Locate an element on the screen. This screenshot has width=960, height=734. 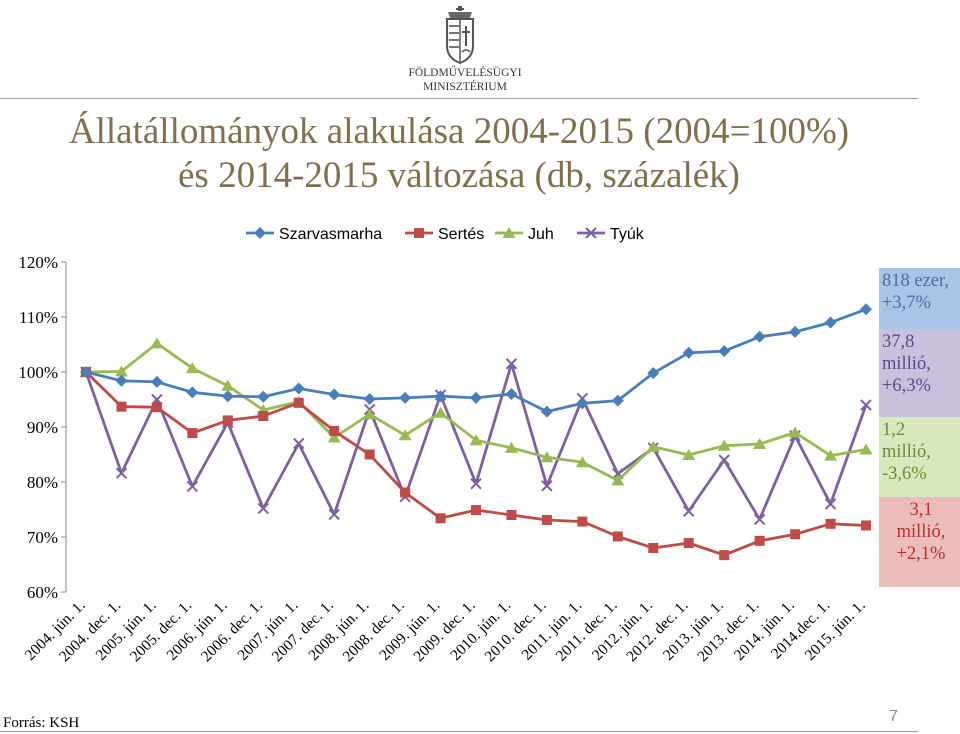
change-box-text: +6,3% is located at coordinates (906, 386).